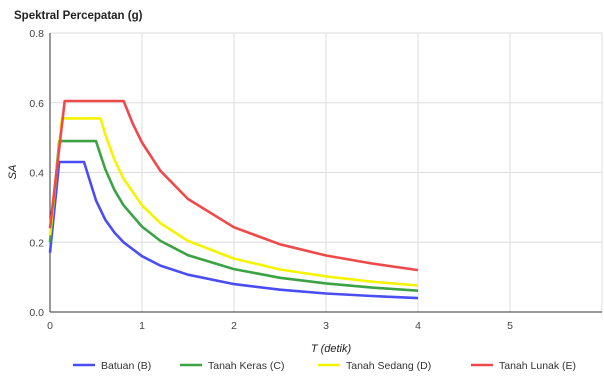  What do you see at coordinates (50, 326) in the screenshot?
I see `x-tick-label: 0` at bounding box center [50, 326].